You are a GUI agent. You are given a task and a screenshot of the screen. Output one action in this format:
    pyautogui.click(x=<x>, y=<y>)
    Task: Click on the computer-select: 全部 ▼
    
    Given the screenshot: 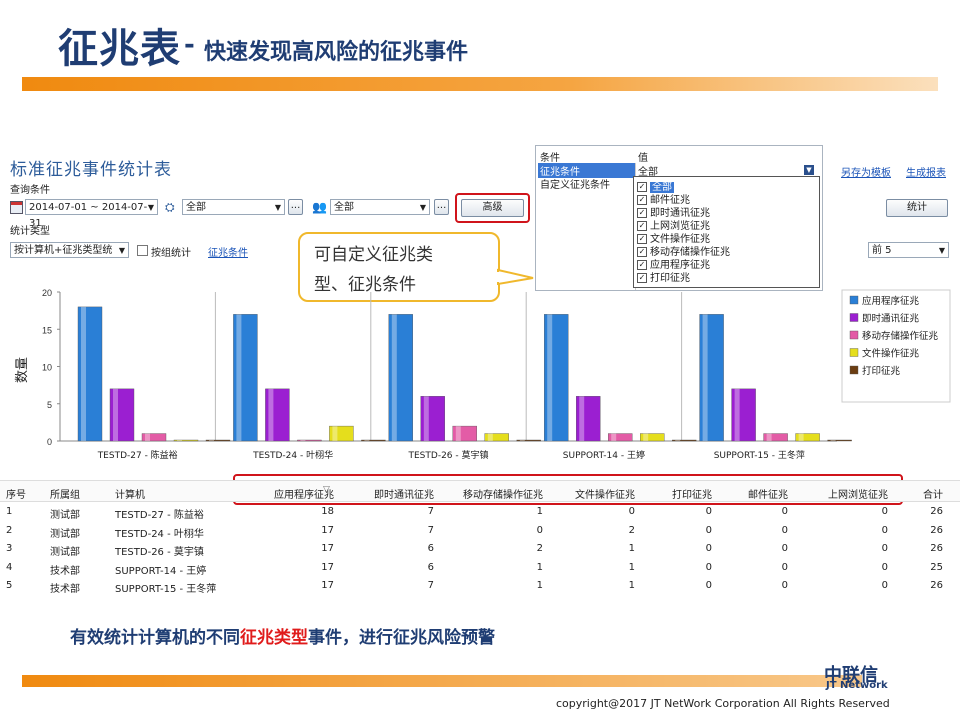 What is the action you would take?
    pyautogui.click(x=233, y=207)
    